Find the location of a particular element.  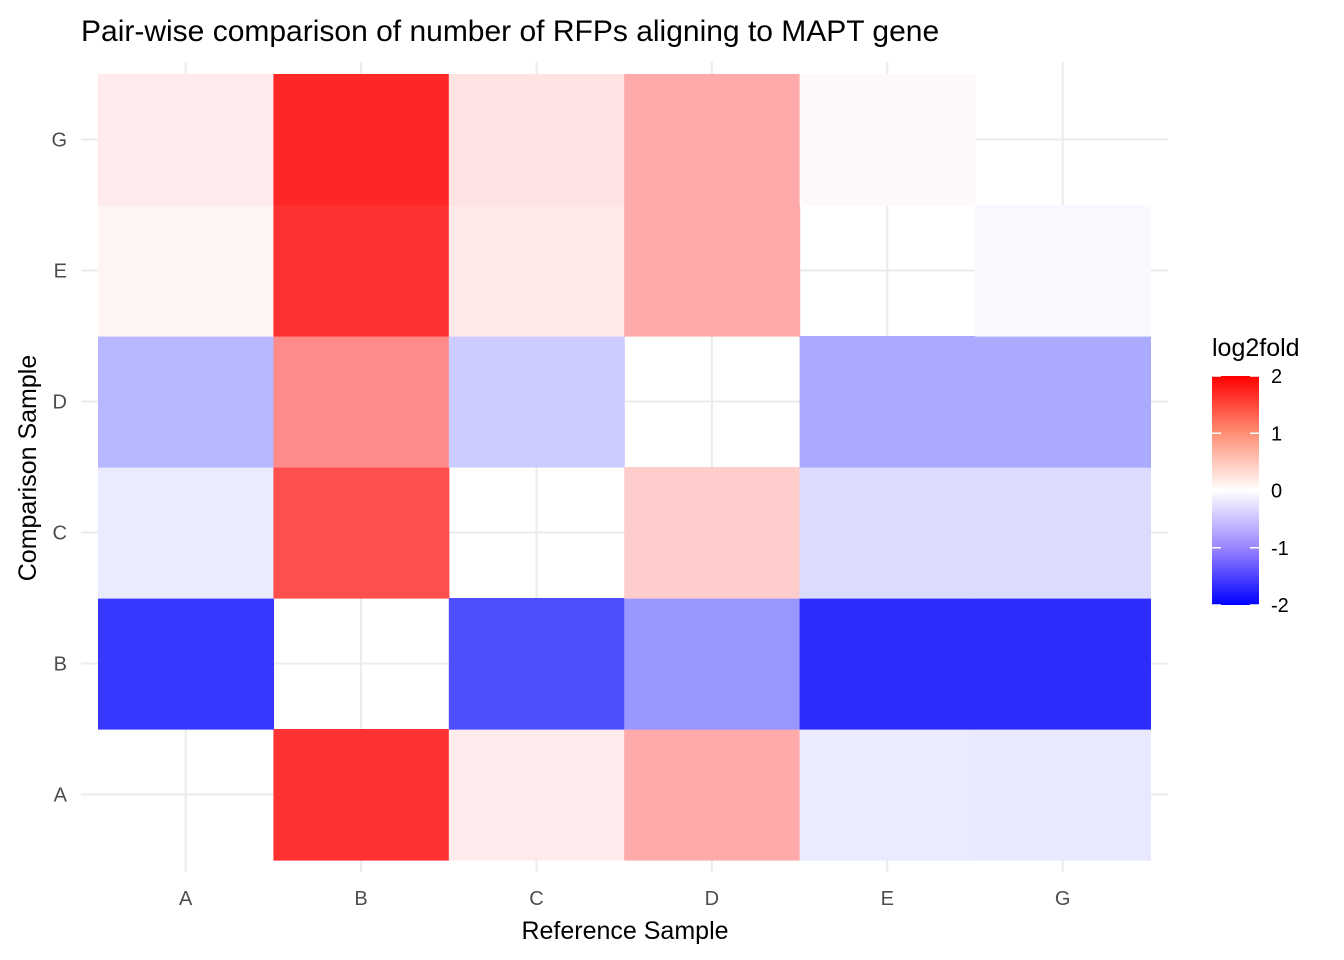

heatmap-cell-d-a is located at coordinates (712, 795).